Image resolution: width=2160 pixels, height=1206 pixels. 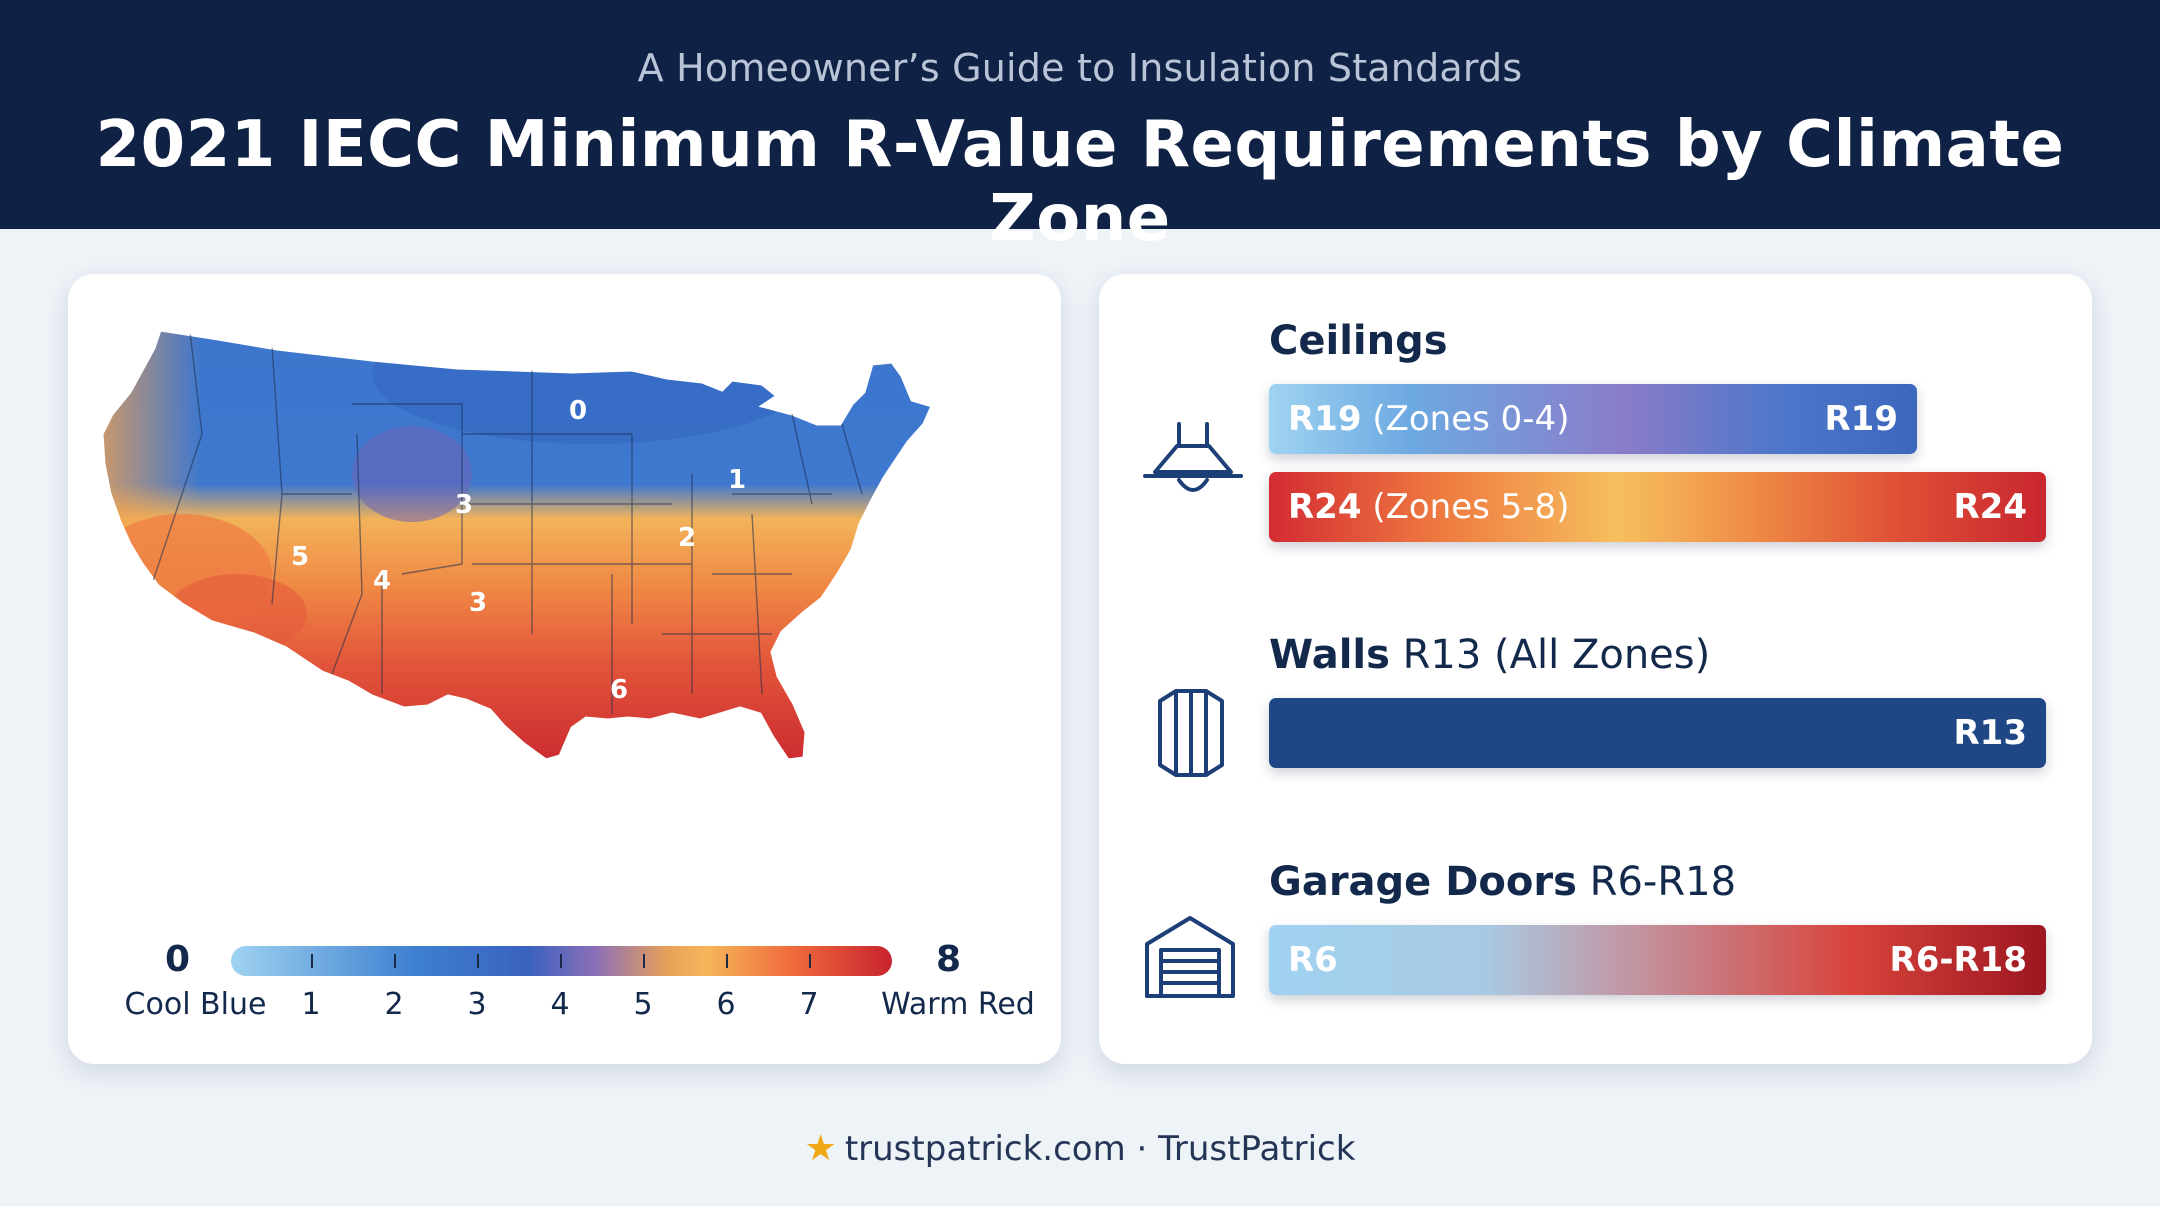 What do you see at coordinates (1593, 419) in the screenshot?
I see `ceilings-r19-bar: R19 (Zones 0-4) R19` at bounding box center [1593, 419].